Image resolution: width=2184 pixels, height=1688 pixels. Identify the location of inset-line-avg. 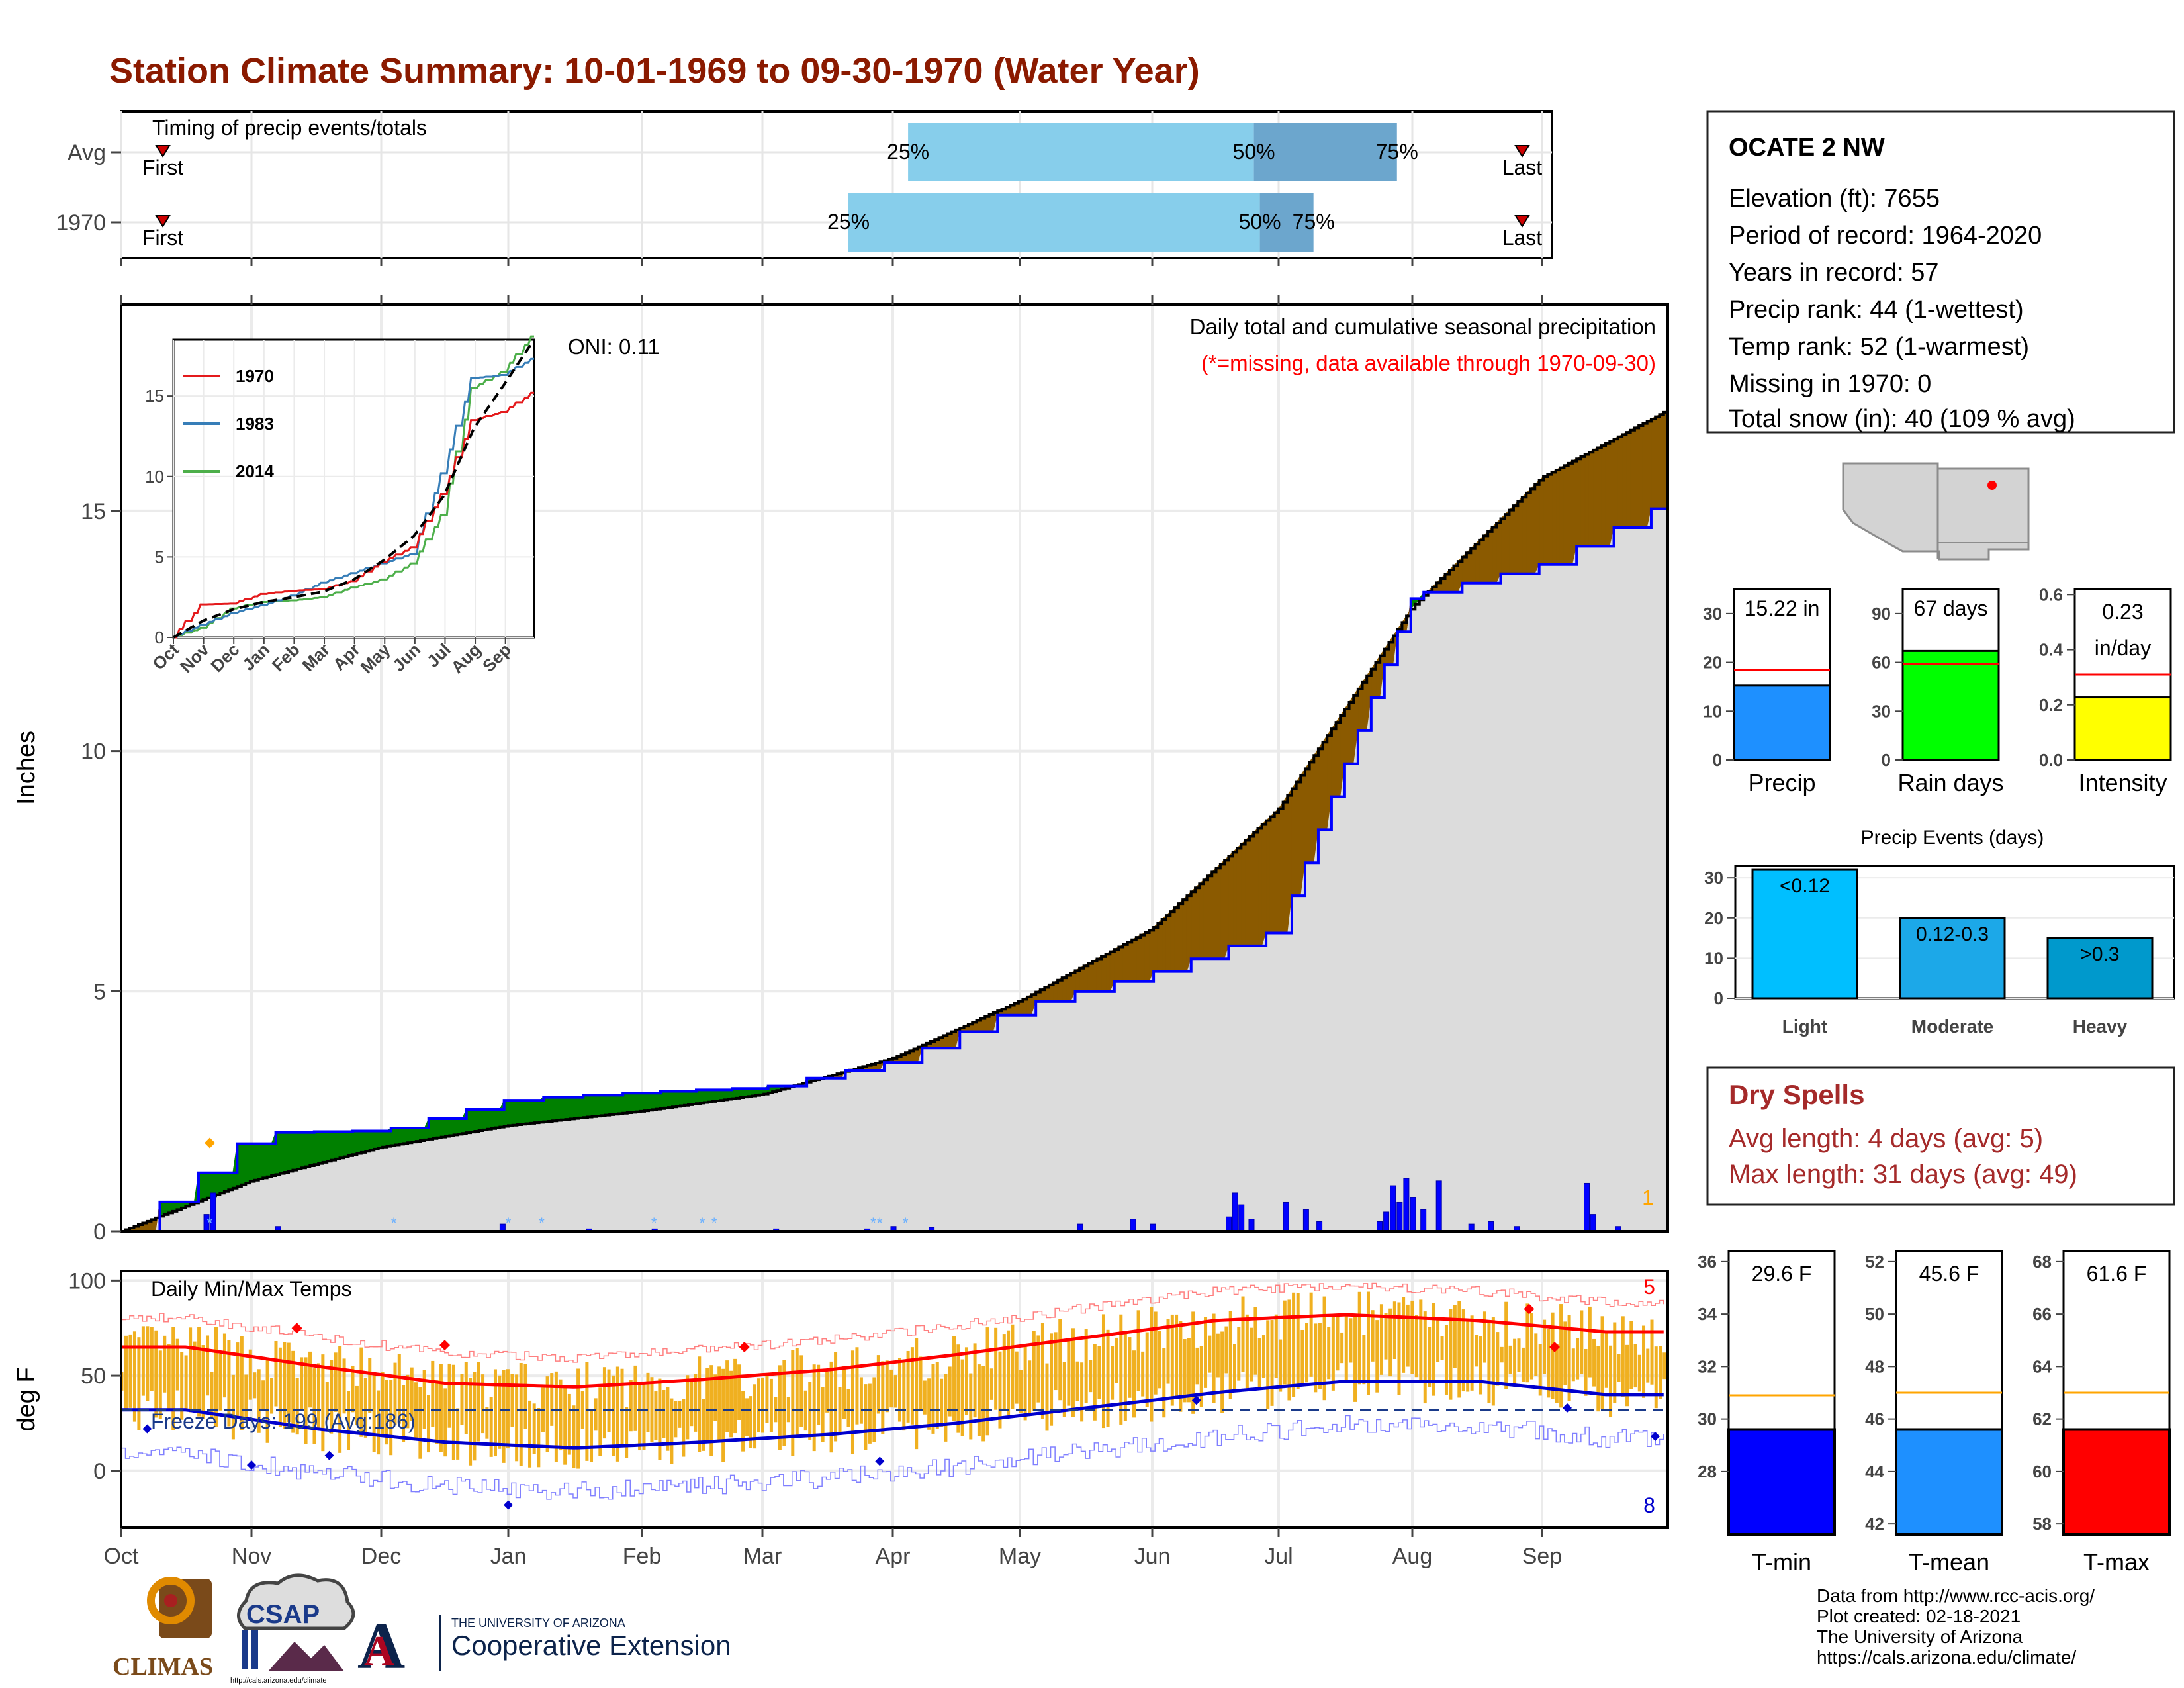
(354, 488).